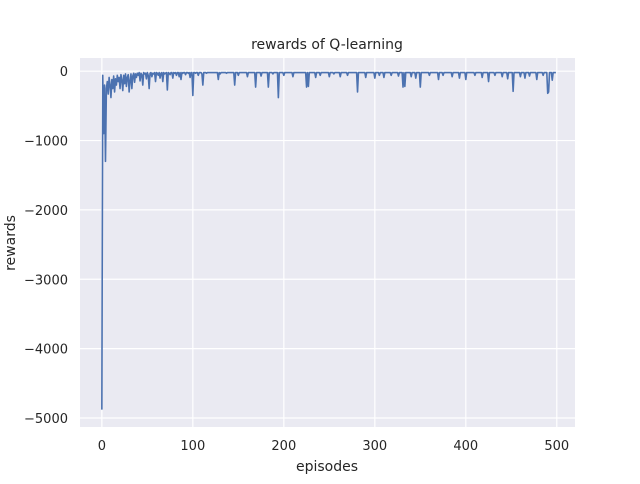 This screenshot has height=484, width=640. Describe the element at coordinates (102, 446) in the screenshot. I see `x-tick-label: 0` at that location.